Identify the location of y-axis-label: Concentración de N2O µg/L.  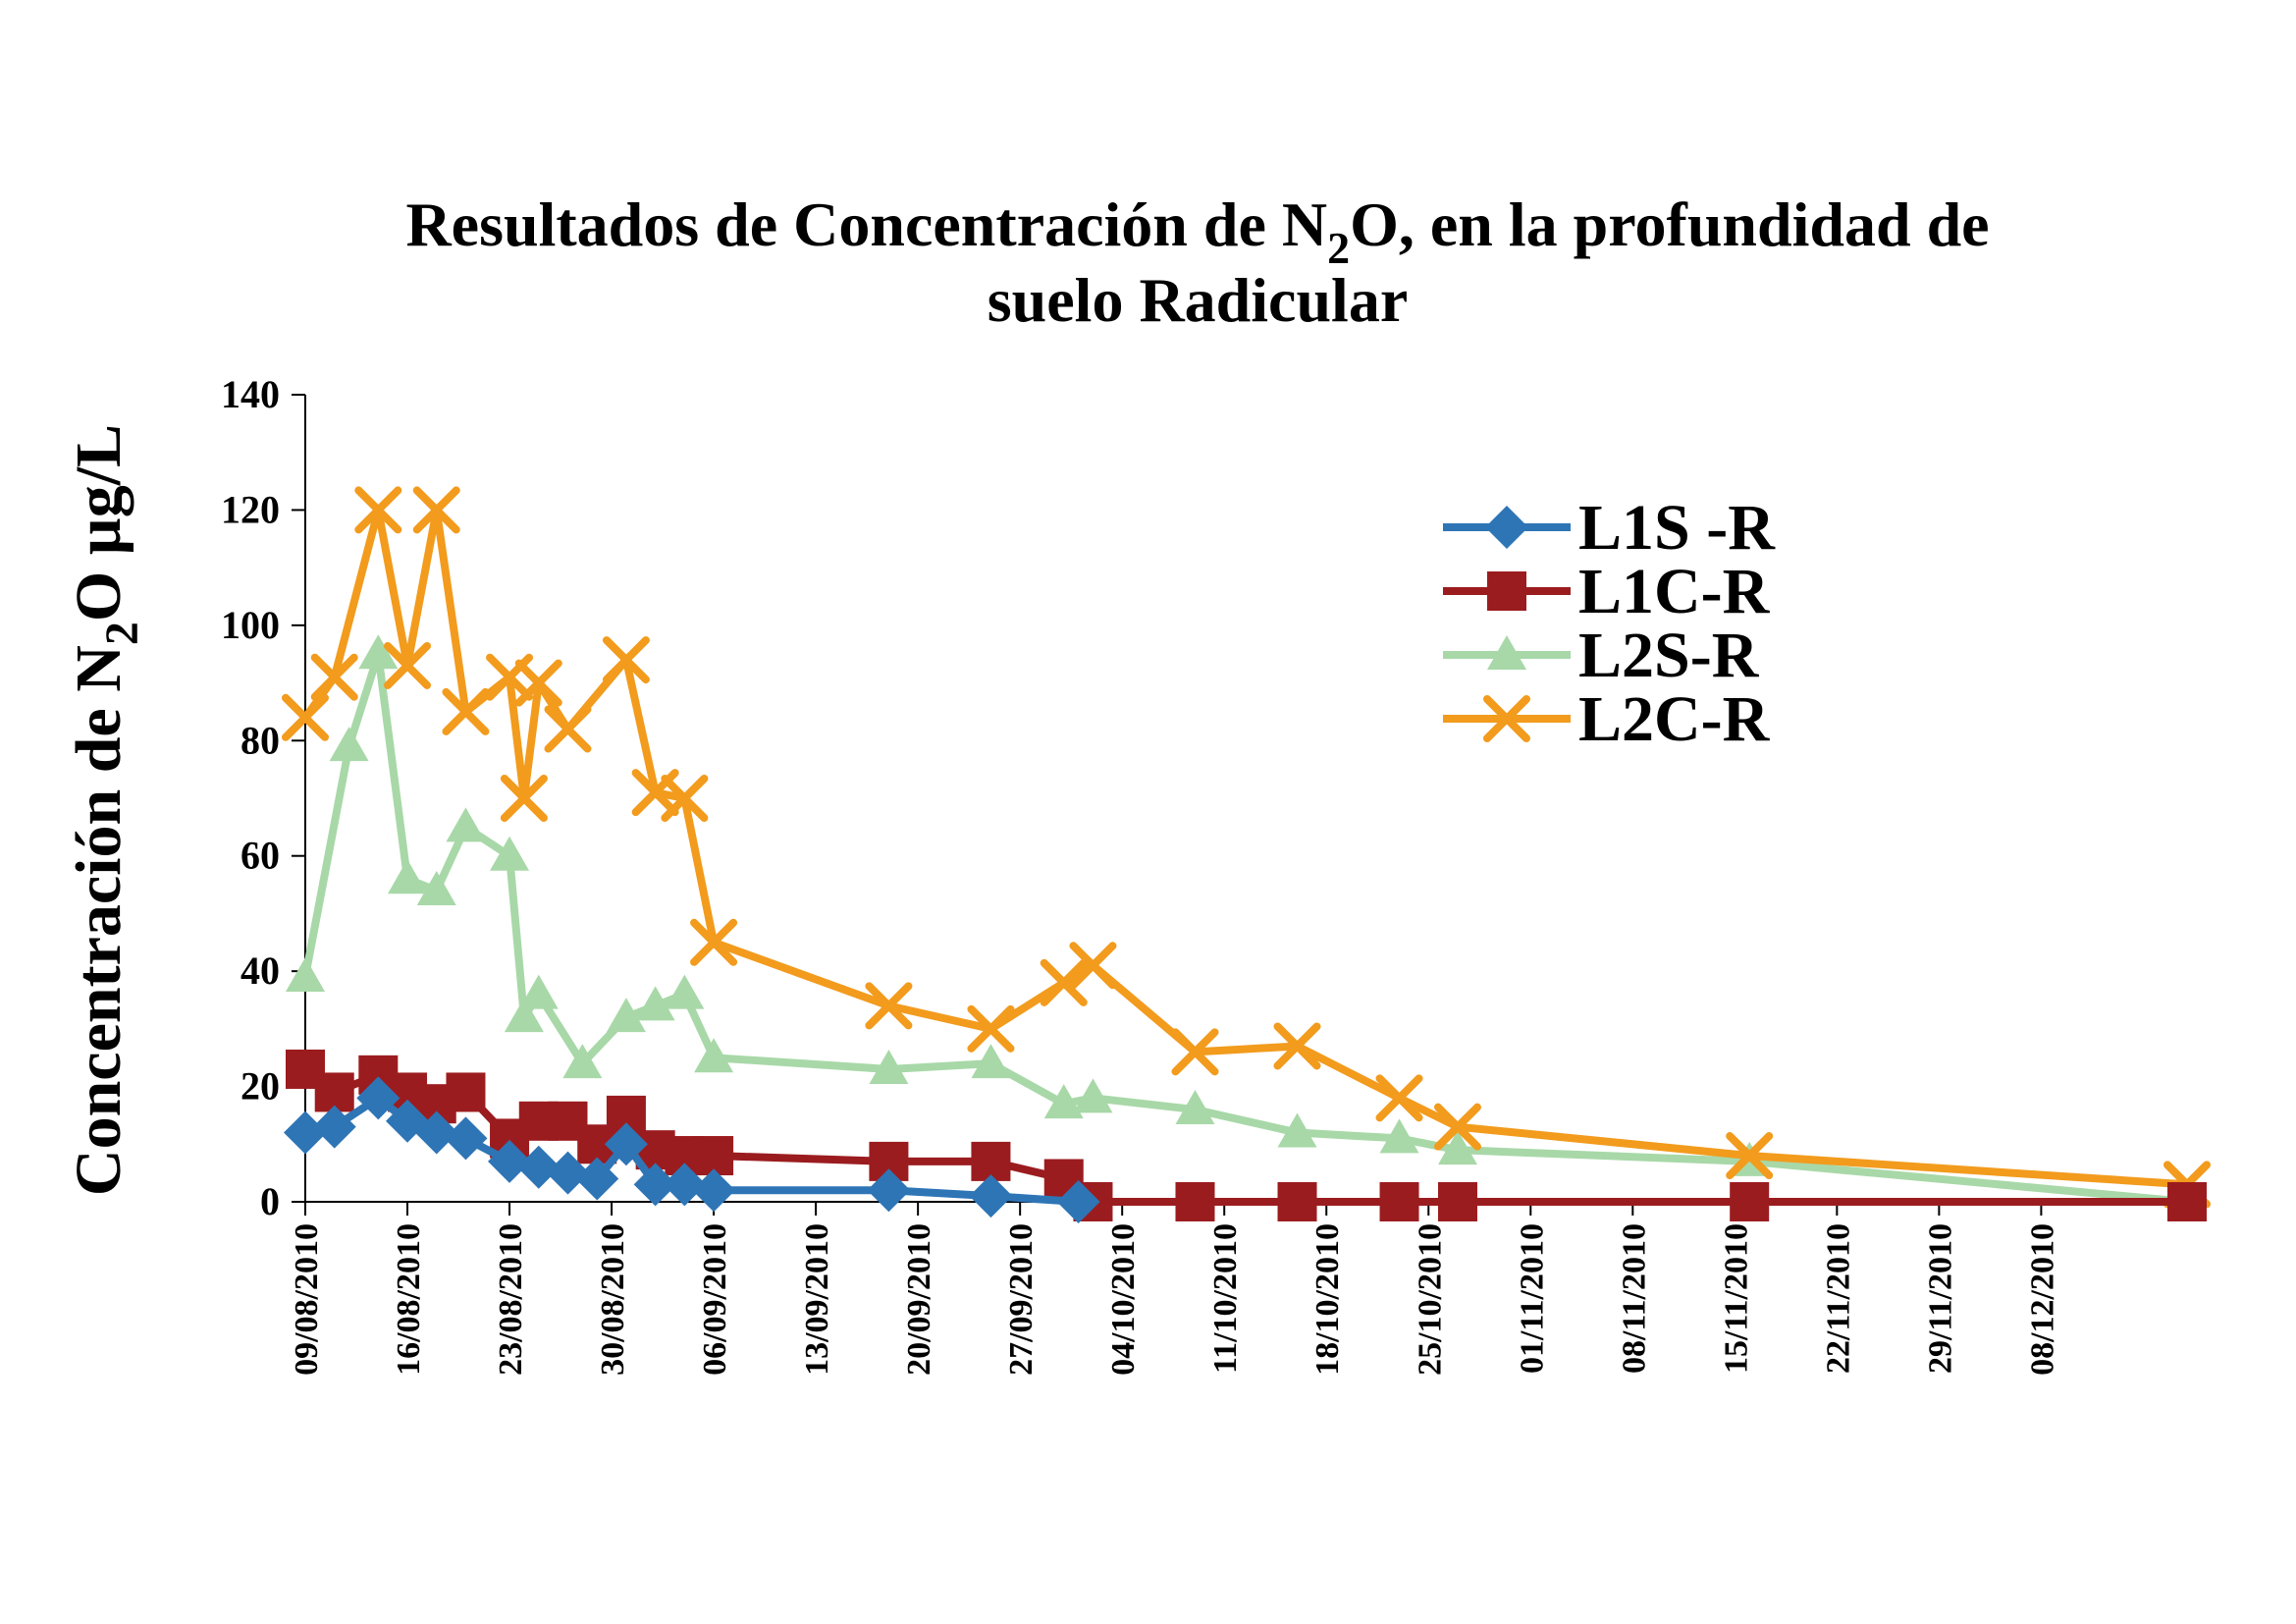
(106, 810).